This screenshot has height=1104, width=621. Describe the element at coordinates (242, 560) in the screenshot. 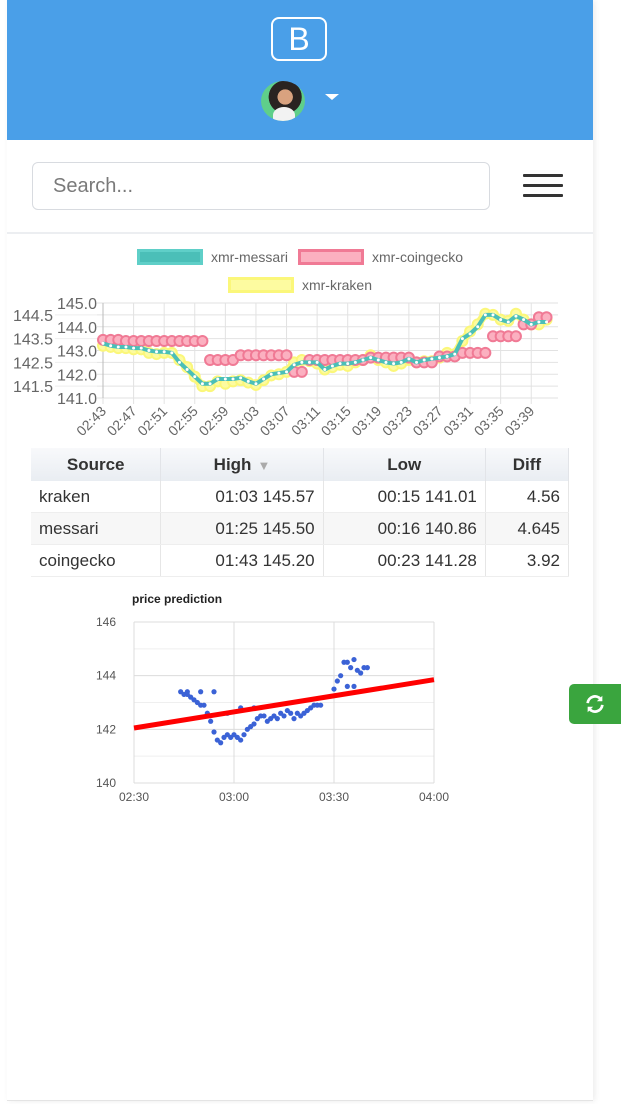

I see `cell-high: 01:43 145.20` at that location.